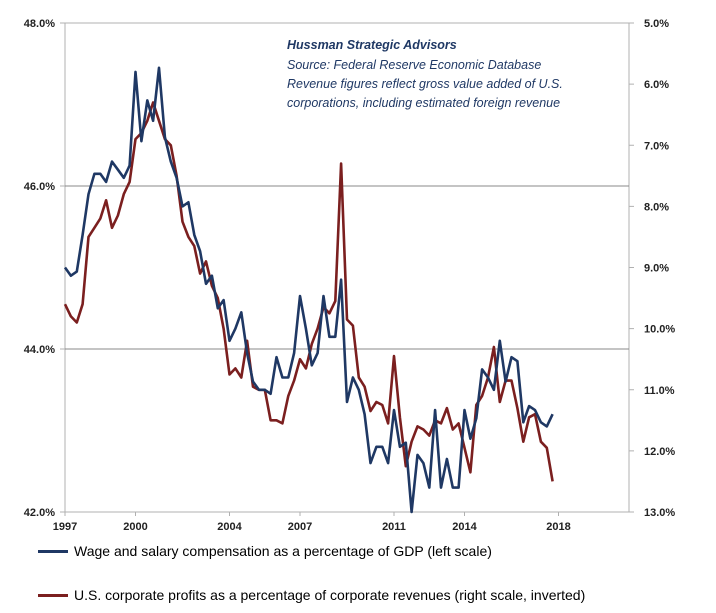 The image size is (716, 613). Describe the element at coordinates (53, 551) in the screenshot. I see `legend-swatch-wage` at that location.